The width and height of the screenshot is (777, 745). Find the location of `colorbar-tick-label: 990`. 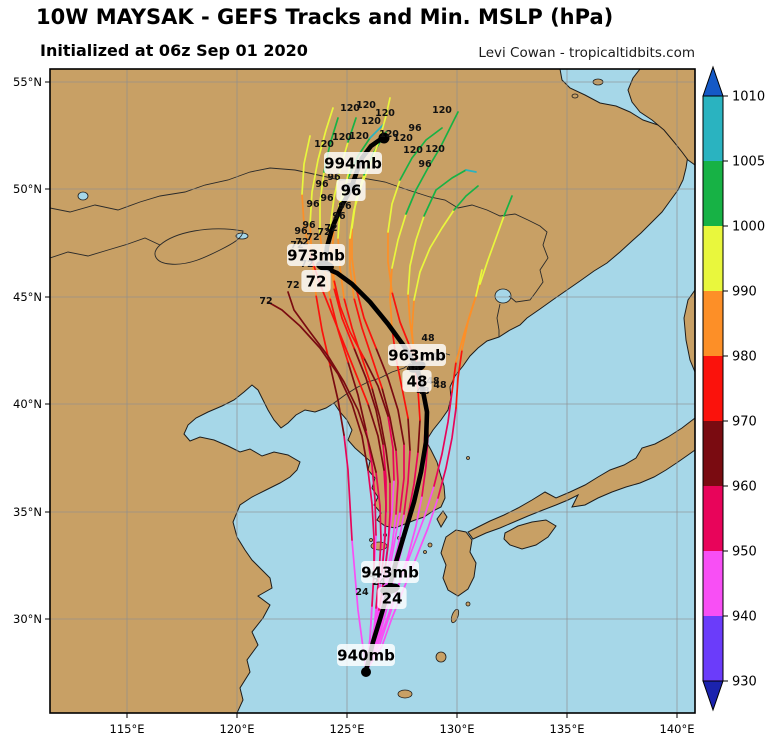

colorbar-tick-label: 990 is located at coordinates (744, 292).